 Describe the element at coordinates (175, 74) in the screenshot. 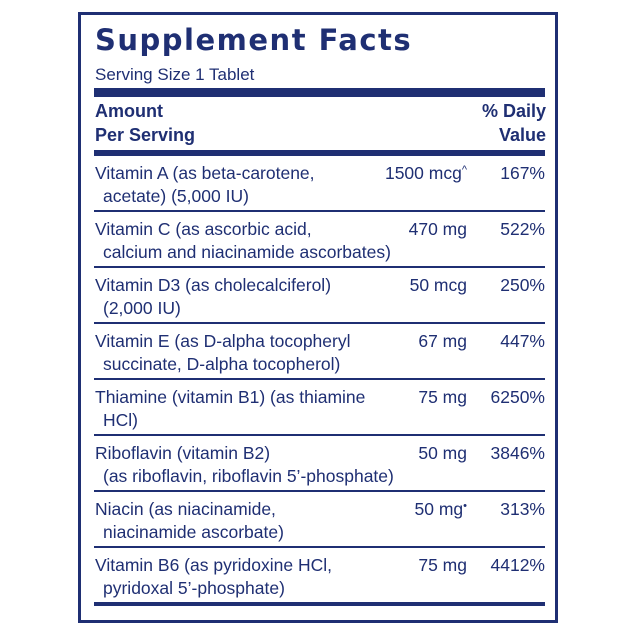

I see `serving-size: Serving Size 1 Tablet` at that location.